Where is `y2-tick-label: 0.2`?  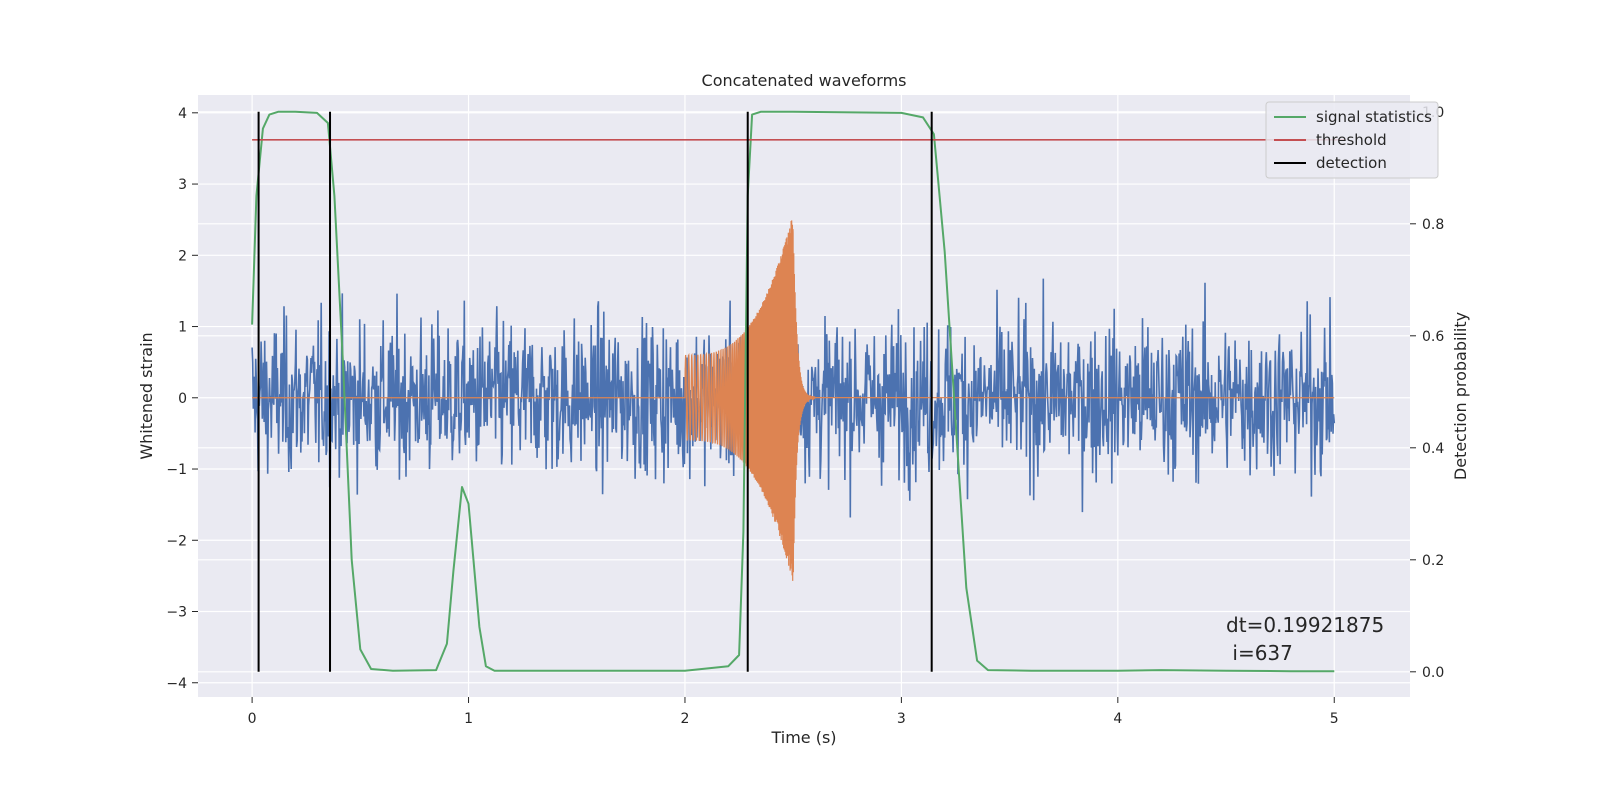
y2-tick-label: 0.2 is located at coordinates (1433, 561).